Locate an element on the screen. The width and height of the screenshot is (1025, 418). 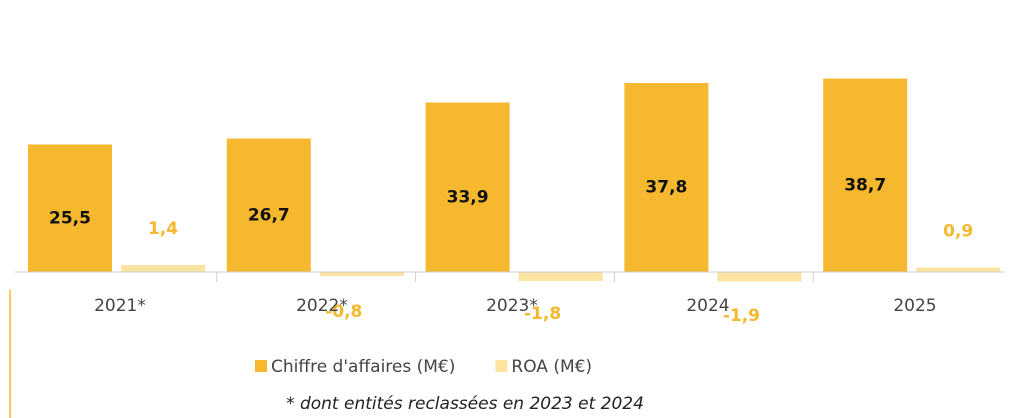
value-label: 25,5 is located at coordinates (70, 218).